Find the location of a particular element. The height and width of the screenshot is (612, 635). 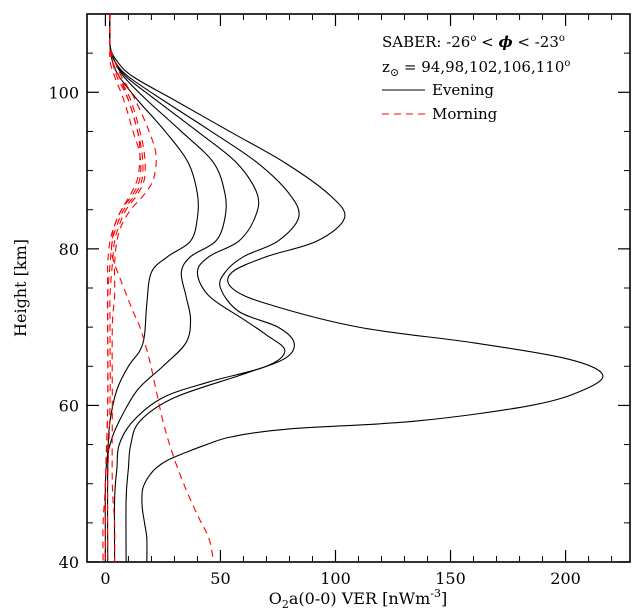

legend-evening-label: Evening is located at coordinates (463, 90).